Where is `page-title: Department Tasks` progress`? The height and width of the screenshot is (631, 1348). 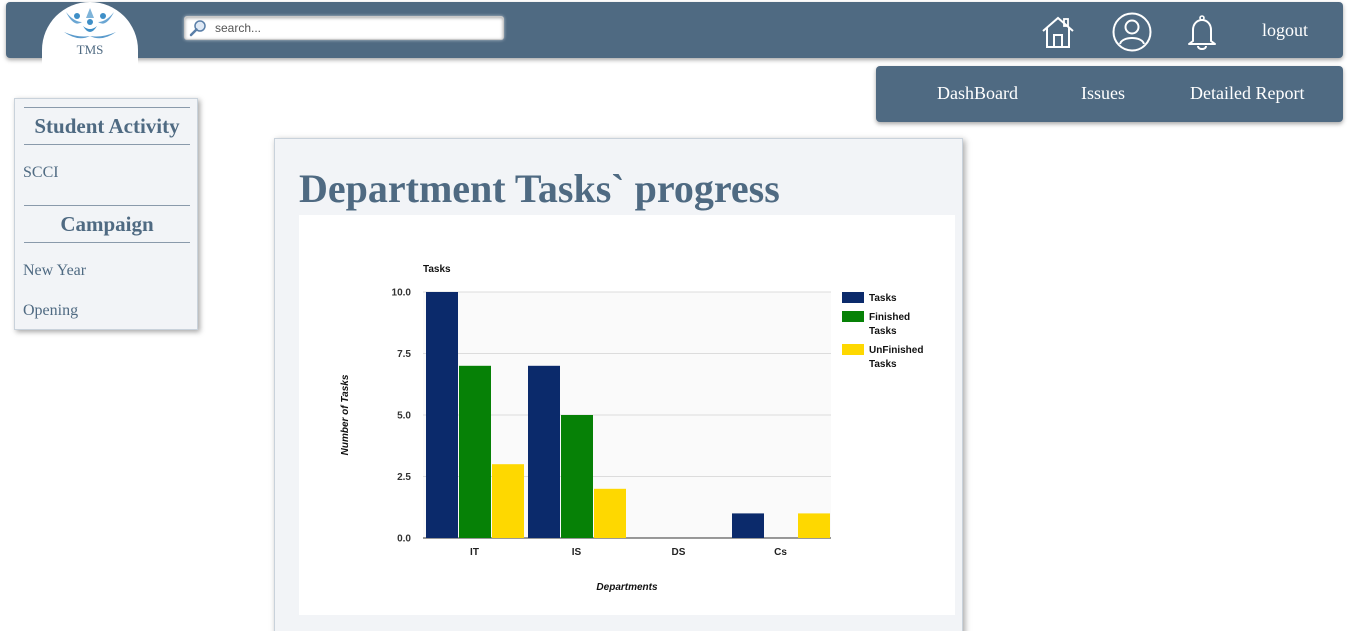
page-title: Department Tasks` progress is located at coordinates (539, 188).